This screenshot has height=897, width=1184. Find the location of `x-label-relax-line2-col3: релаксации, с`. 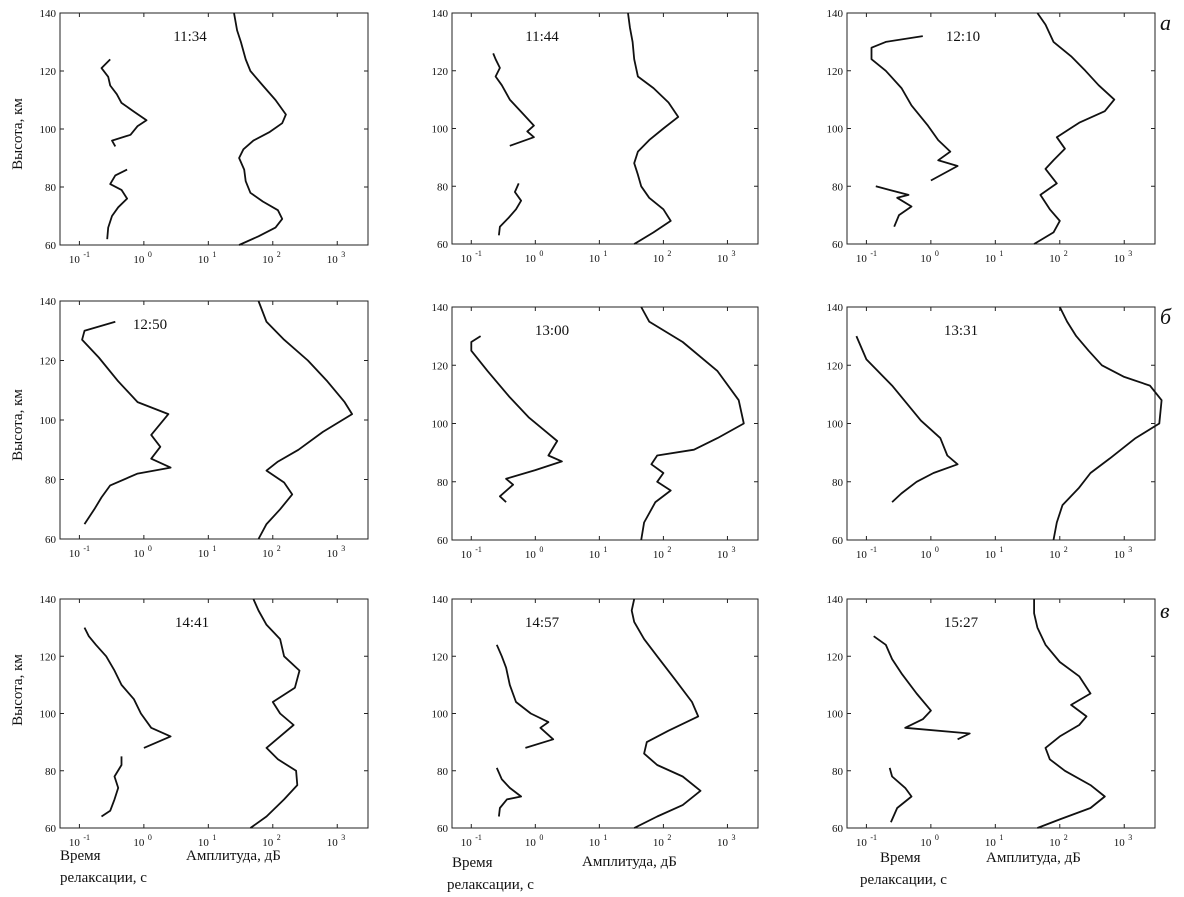

x-label-relax-line2-col3: релаксации, с is located at coordinates (903, 880).